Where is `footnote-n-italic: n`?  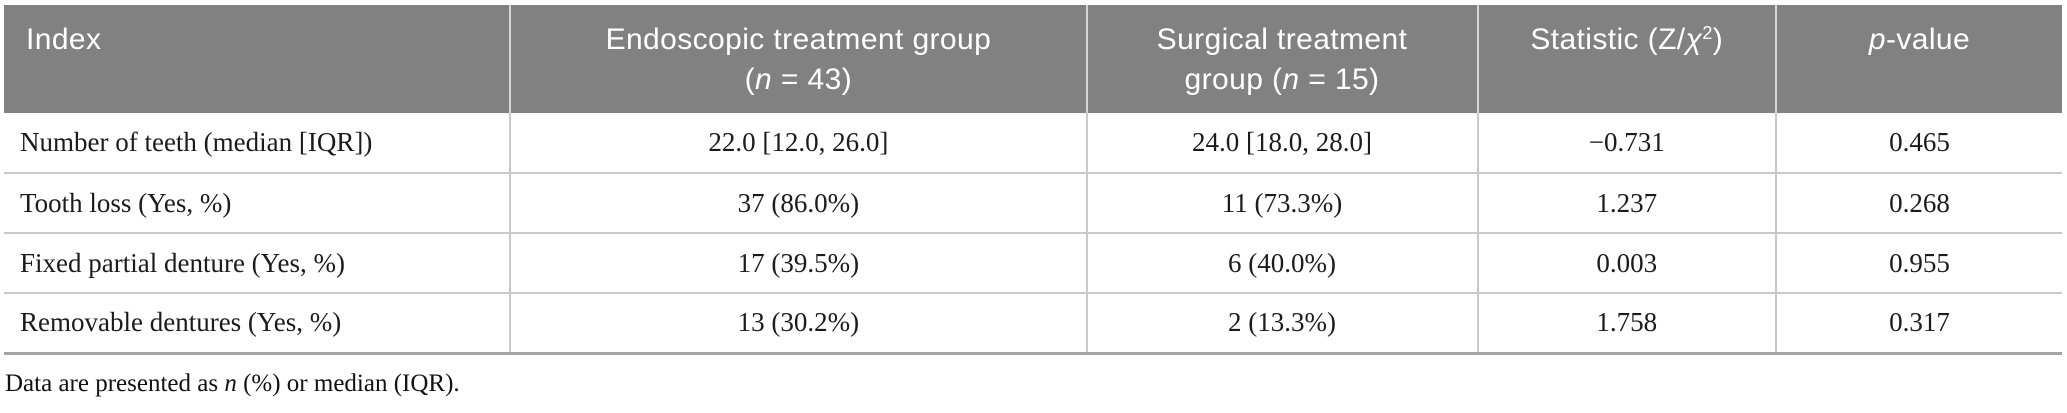
footnote-n-italic: n is located at coordinates (230, 383).